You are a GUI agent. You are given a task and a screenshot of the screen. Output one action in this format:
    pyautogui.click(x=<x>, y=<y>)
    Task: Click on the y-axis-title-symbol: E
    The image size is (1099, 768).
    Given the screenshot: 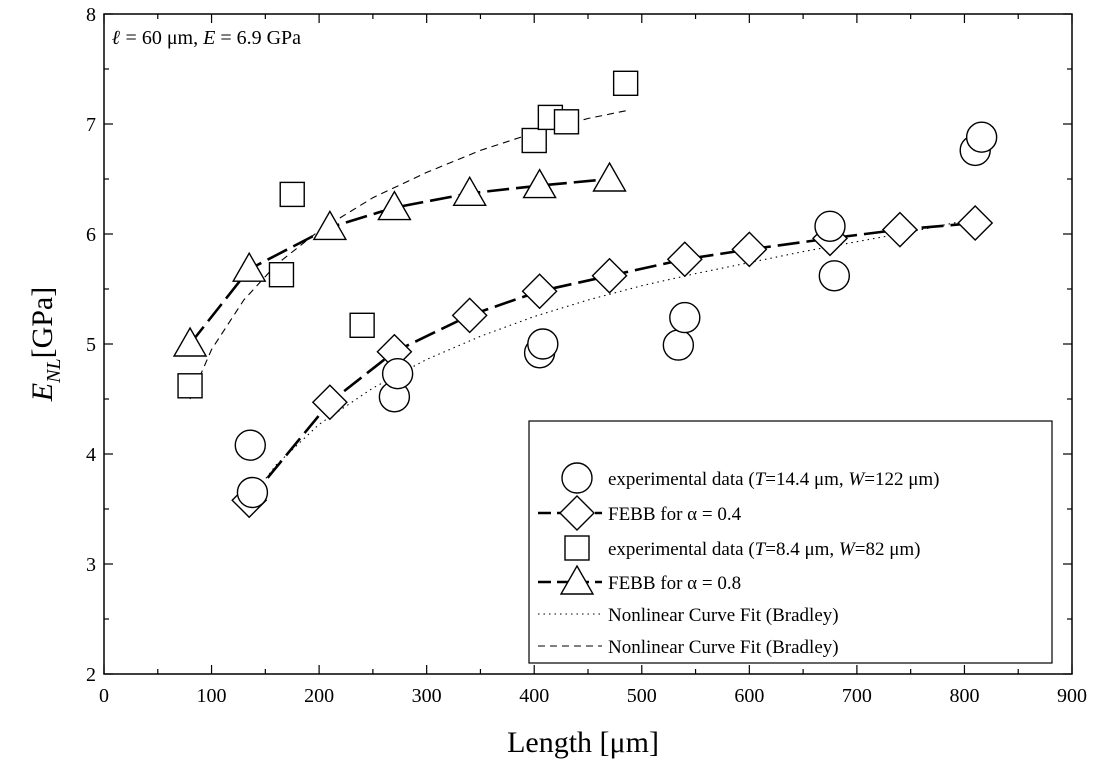 What is the action you would take?
    pyautogui.click(x=42, y=392)
    